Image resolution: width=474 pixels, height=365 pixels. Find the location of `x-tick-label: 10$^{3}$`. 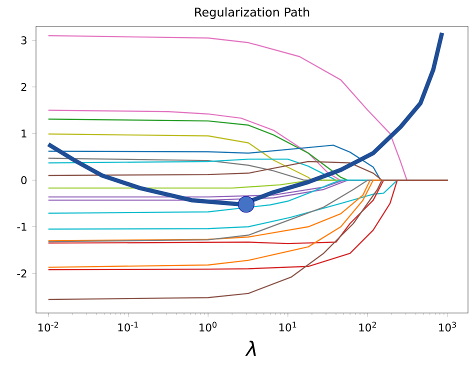

x-tick-label: 10$^{3}$ is located at coordinates (447, 327).